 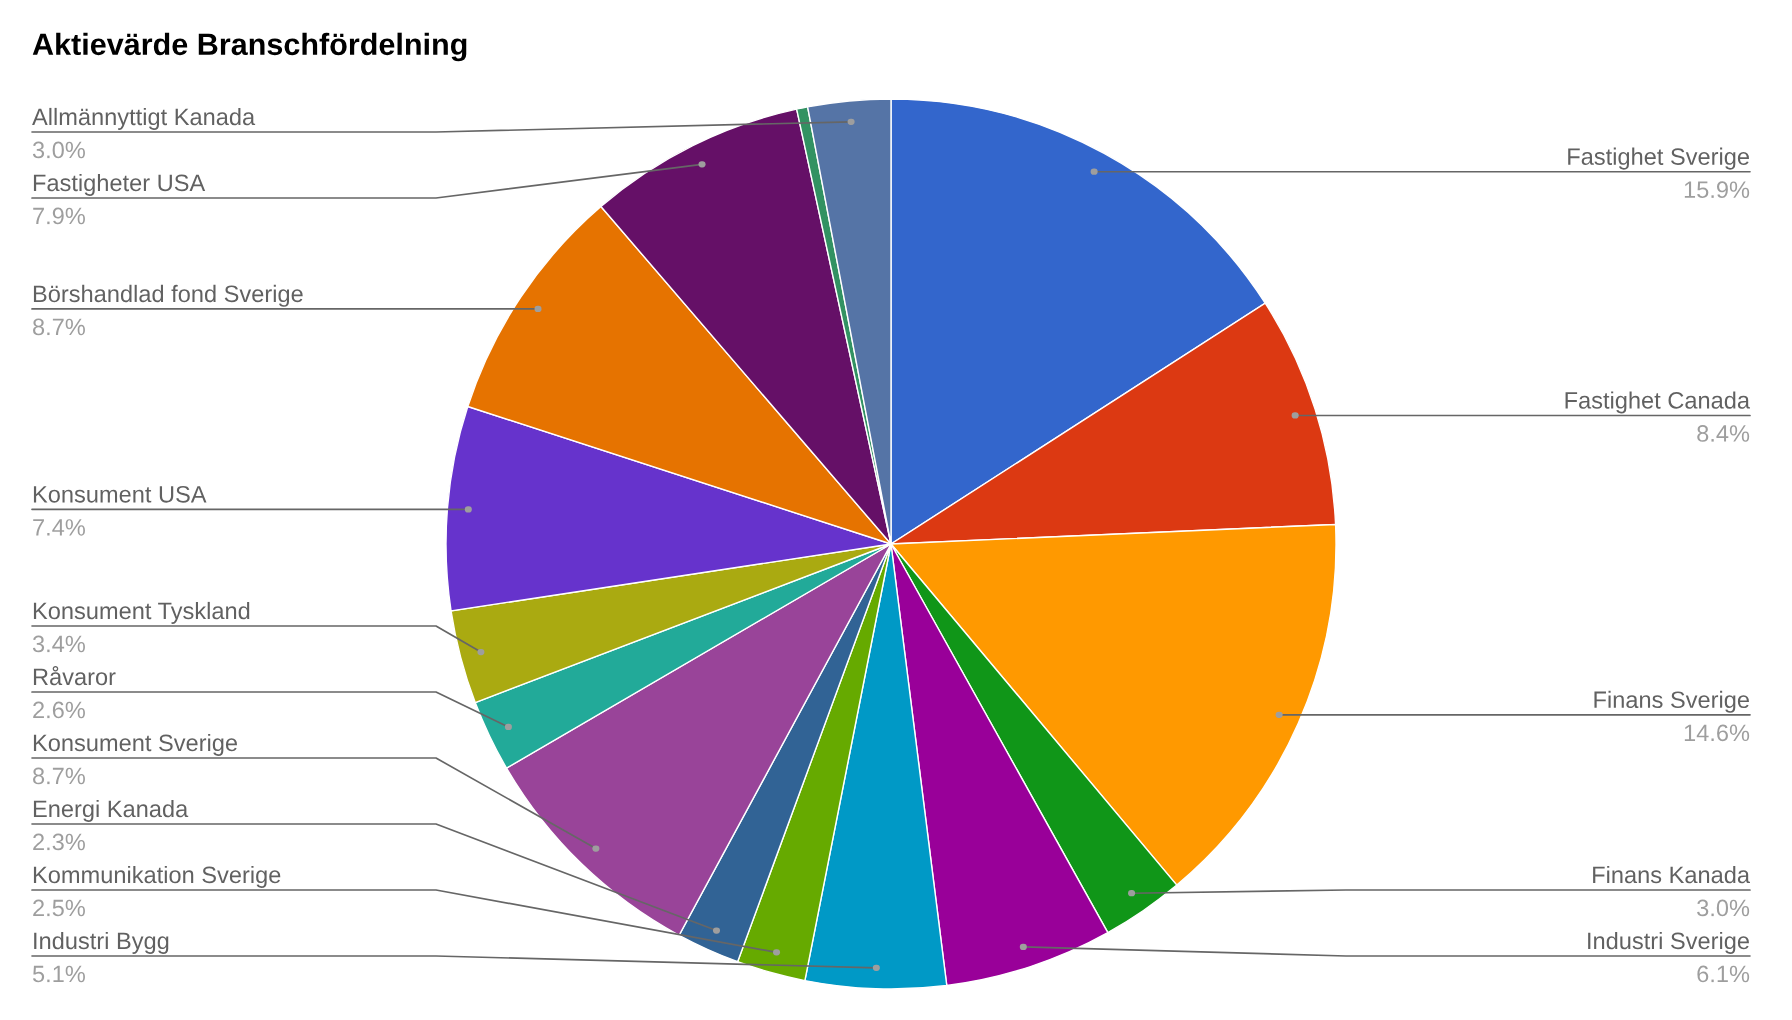 What do you see at coordinates (59, 216) in the screenshot?
I see `data-label: 7.9%` at bounding box center [59, 216].